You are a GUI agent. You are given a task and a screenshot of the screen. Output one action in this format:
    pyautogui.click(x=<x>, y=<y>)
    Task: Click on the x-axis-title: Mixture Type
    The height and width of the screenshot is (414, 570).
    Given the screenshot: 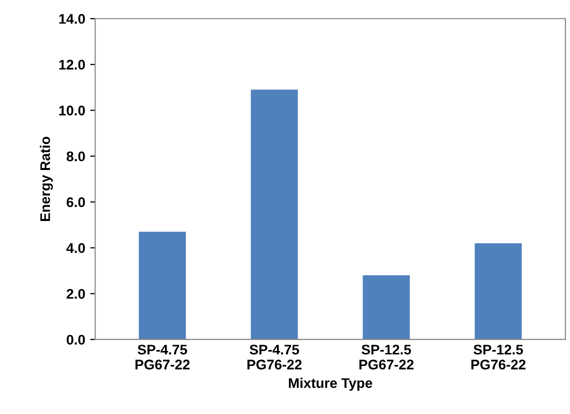 What is the action you would take?
    pyautogui.click(x=330, y=384)
    